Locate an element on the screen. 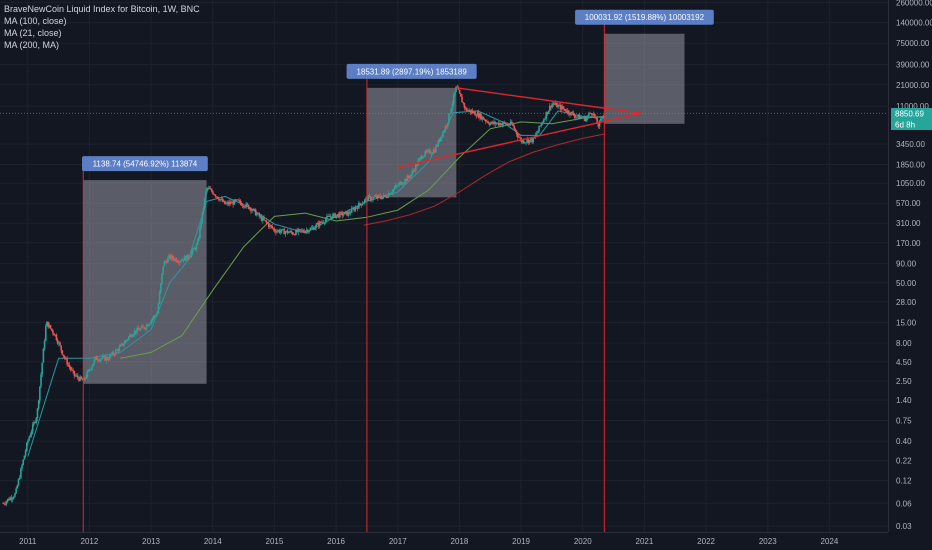 The width and height of the screenshot is (932, 550). price-tags: 8850.69 6d 8h is located at coordinates (911, 119).